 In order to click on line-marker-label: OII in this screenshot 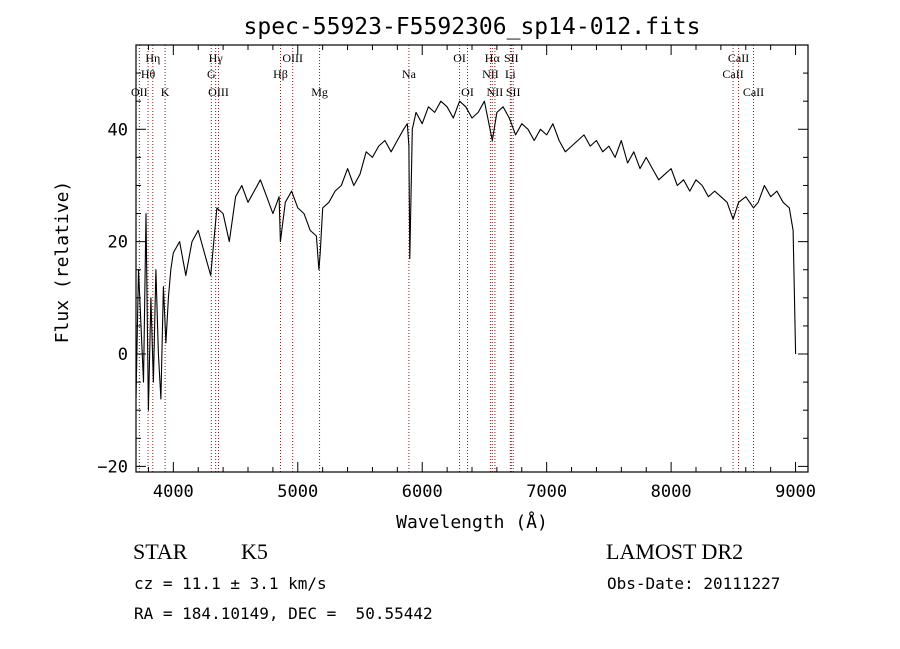, I will do `click(139, 92)`.